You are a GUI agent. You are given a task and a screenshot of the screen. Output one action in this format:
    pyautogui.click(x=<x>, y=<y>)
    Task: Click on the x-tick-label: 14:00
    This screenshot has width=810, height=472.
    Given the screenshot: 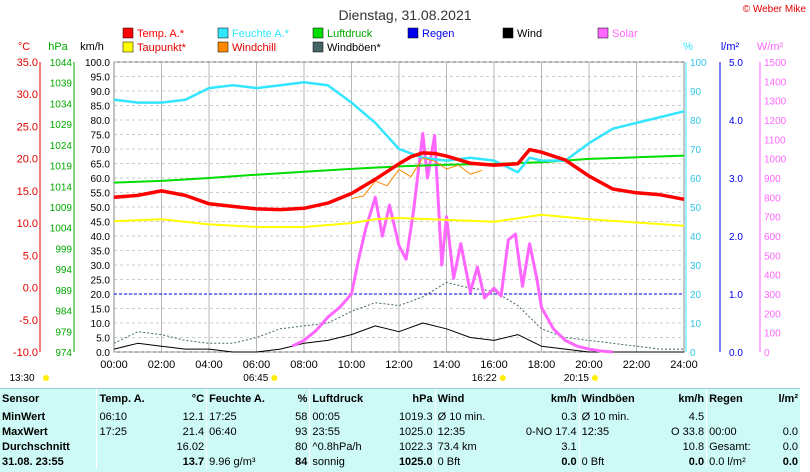 What is the action you would take?
    pyautogui.click(x=447, y=365)
    